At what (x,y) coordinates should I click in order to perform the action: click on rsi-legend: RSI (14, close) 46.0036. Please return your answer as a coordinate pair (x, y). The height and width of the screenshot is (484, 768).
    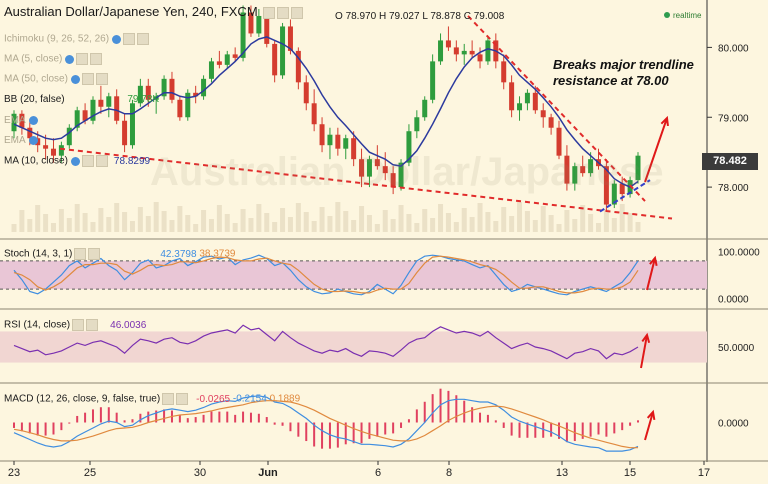
    Looking at the image, I should click on (75, 325).